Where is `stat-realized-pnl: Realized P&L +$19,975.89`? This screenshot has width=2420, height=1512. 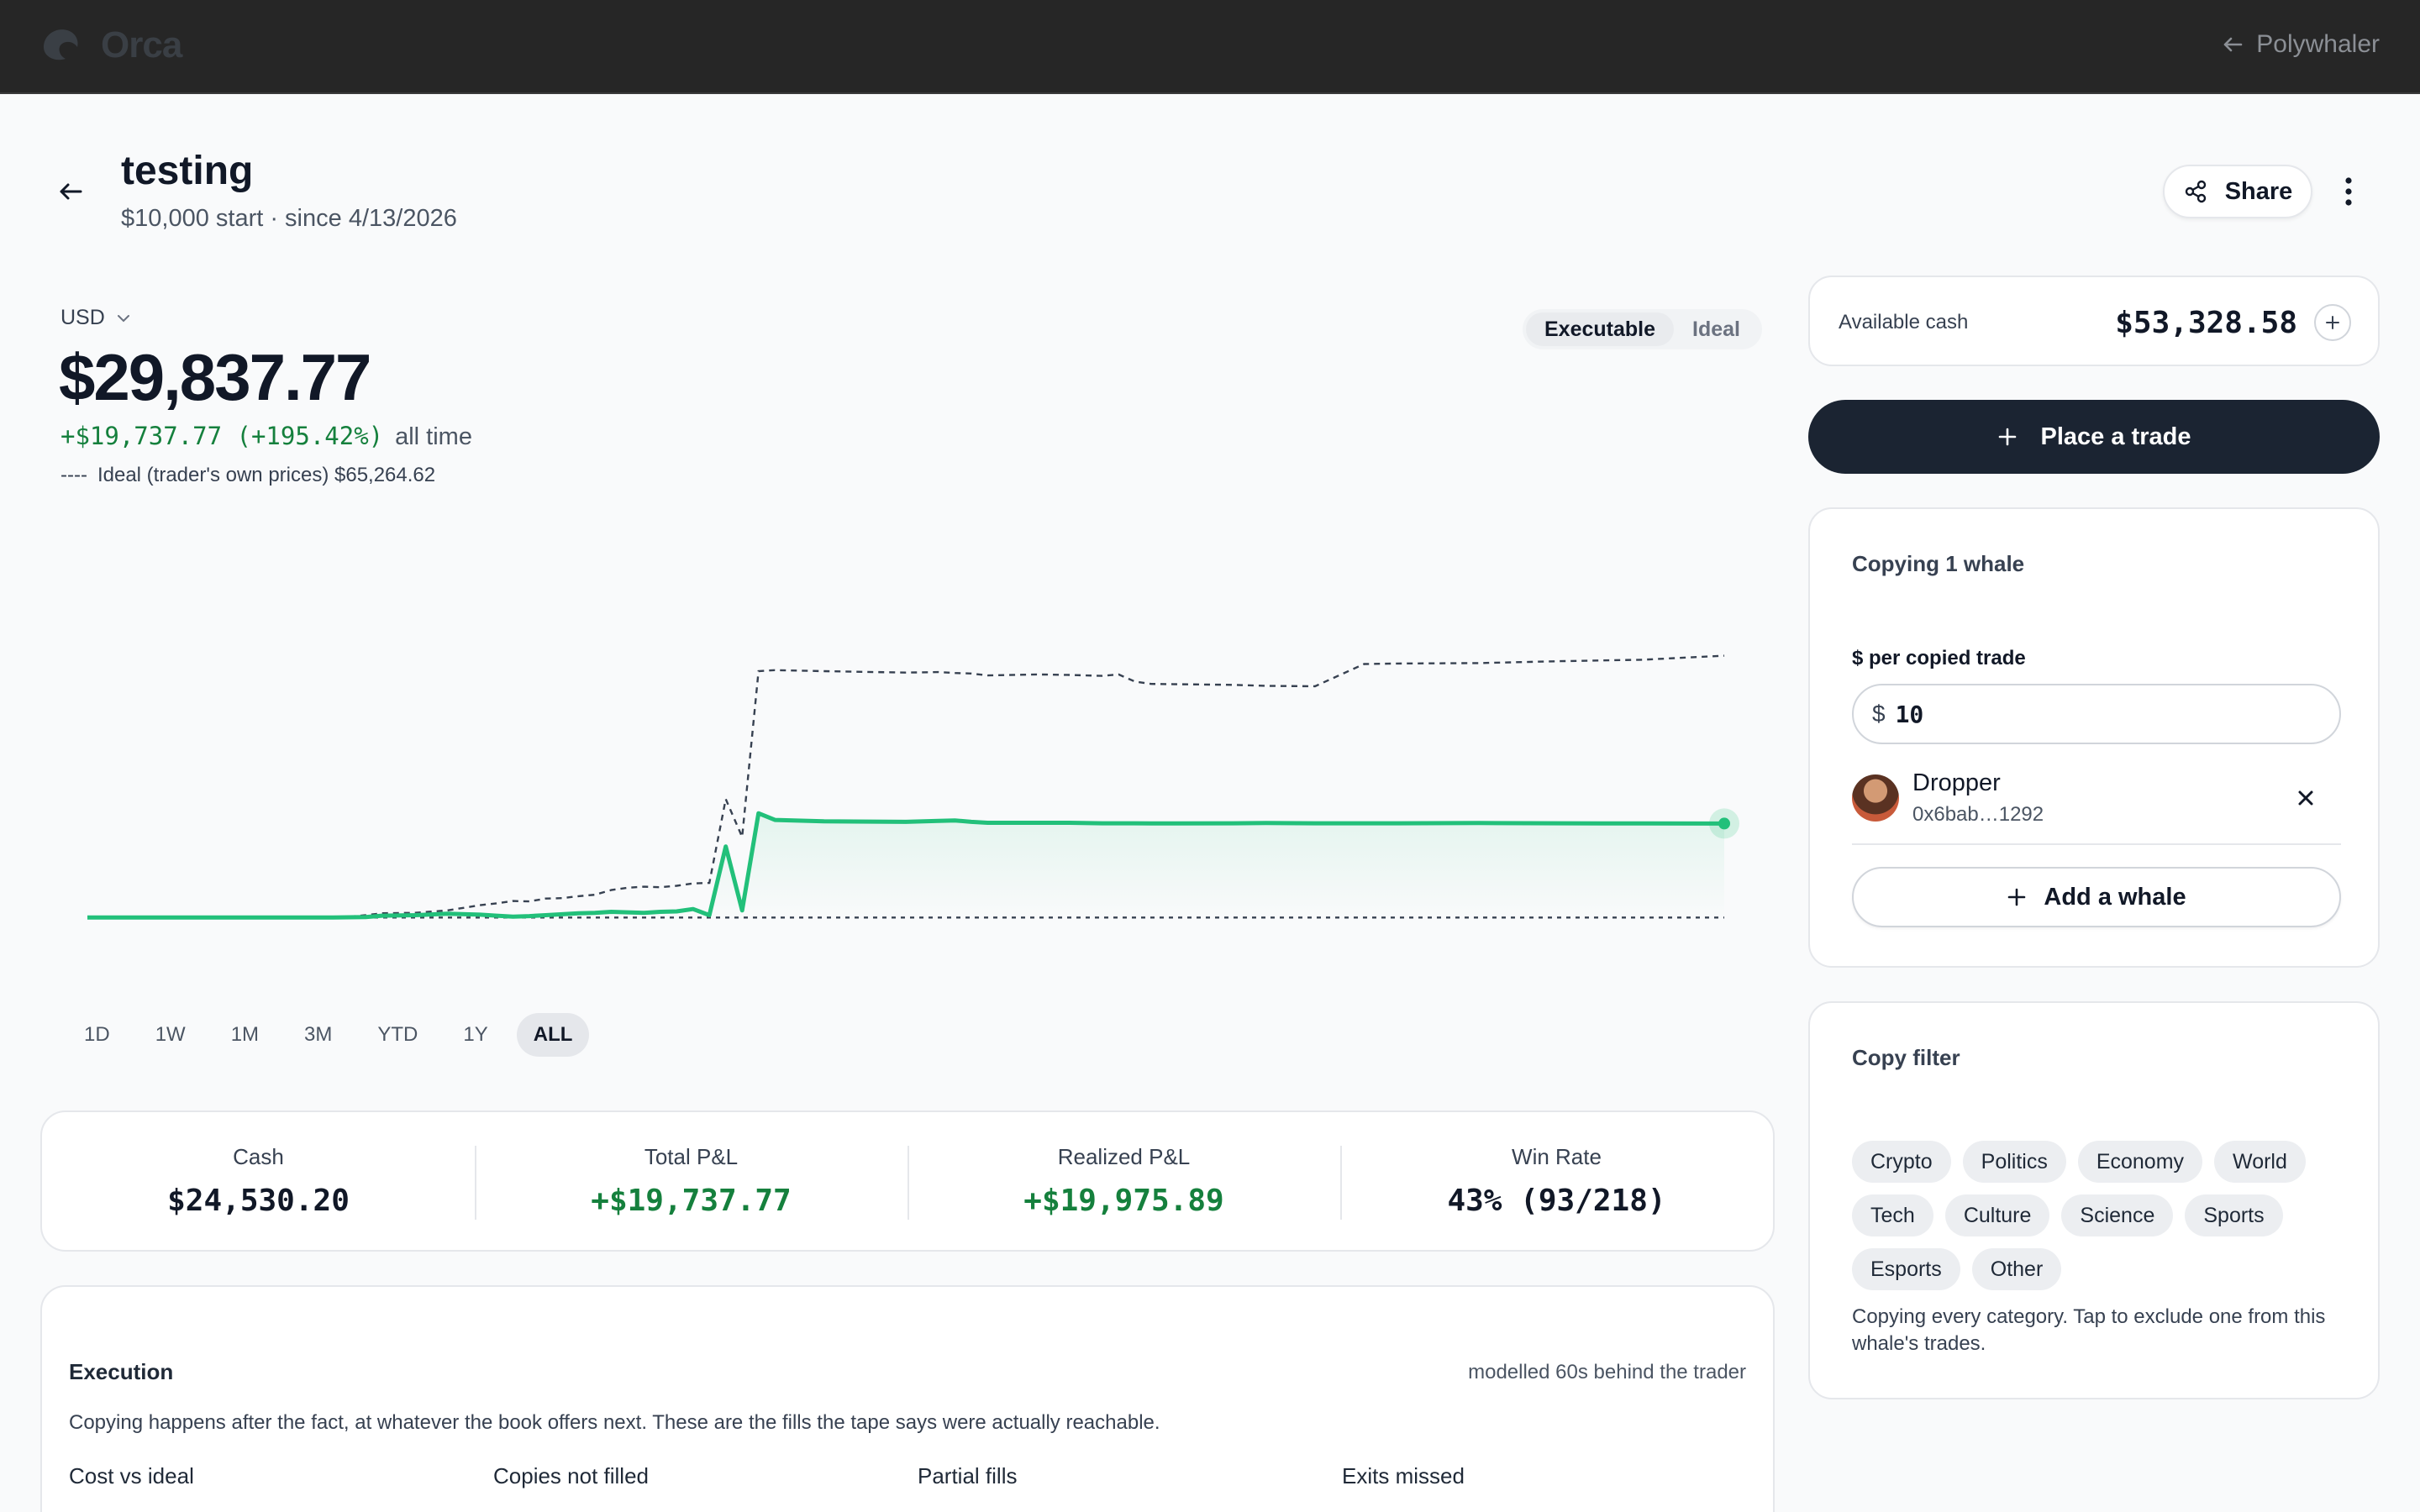
stat-realized-pnl: Realized P&L +$19,975.89 is located at coordinates (1124, 1181).